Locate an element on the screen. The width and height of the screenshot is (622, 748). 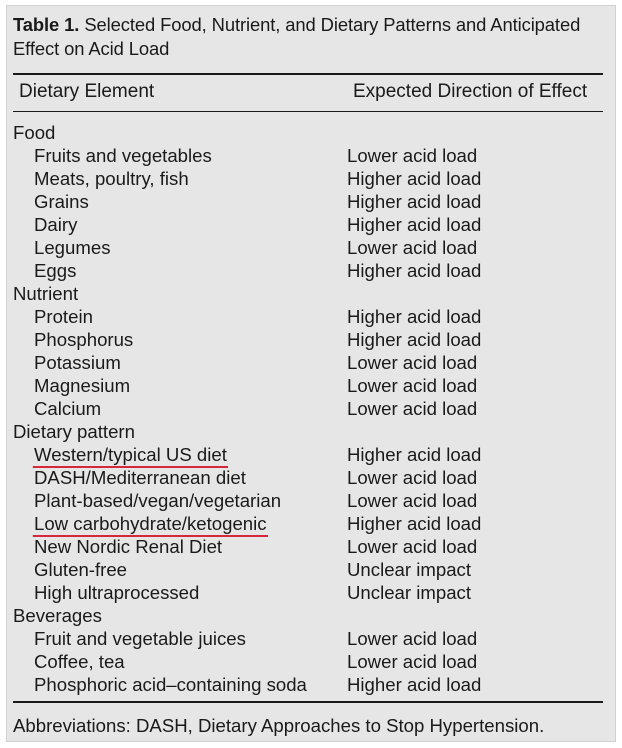
dietary-element-cell: Legumes is located at coordinates (72, 247).